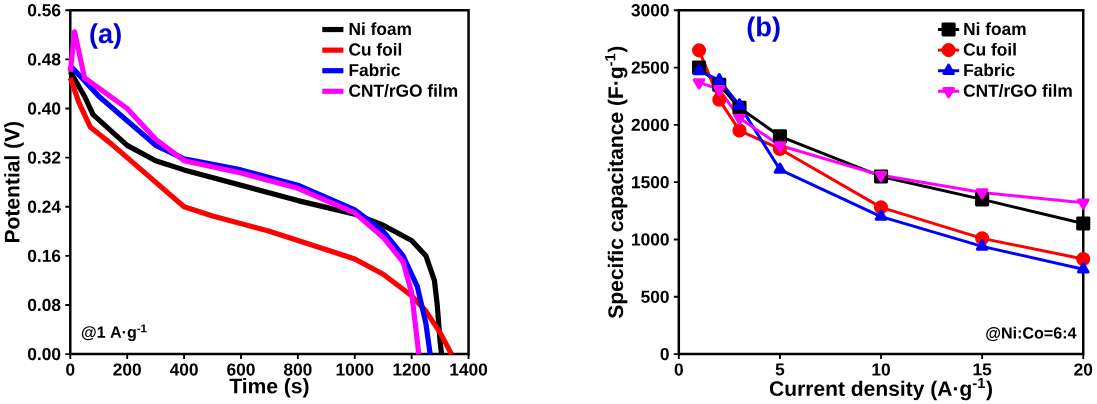 Image resolution: width=1097 pixels, height=404 pixels. Describe the element at coordinates (469, 369) in the screenshot. I see `x-tick-label: 1400` at that location.